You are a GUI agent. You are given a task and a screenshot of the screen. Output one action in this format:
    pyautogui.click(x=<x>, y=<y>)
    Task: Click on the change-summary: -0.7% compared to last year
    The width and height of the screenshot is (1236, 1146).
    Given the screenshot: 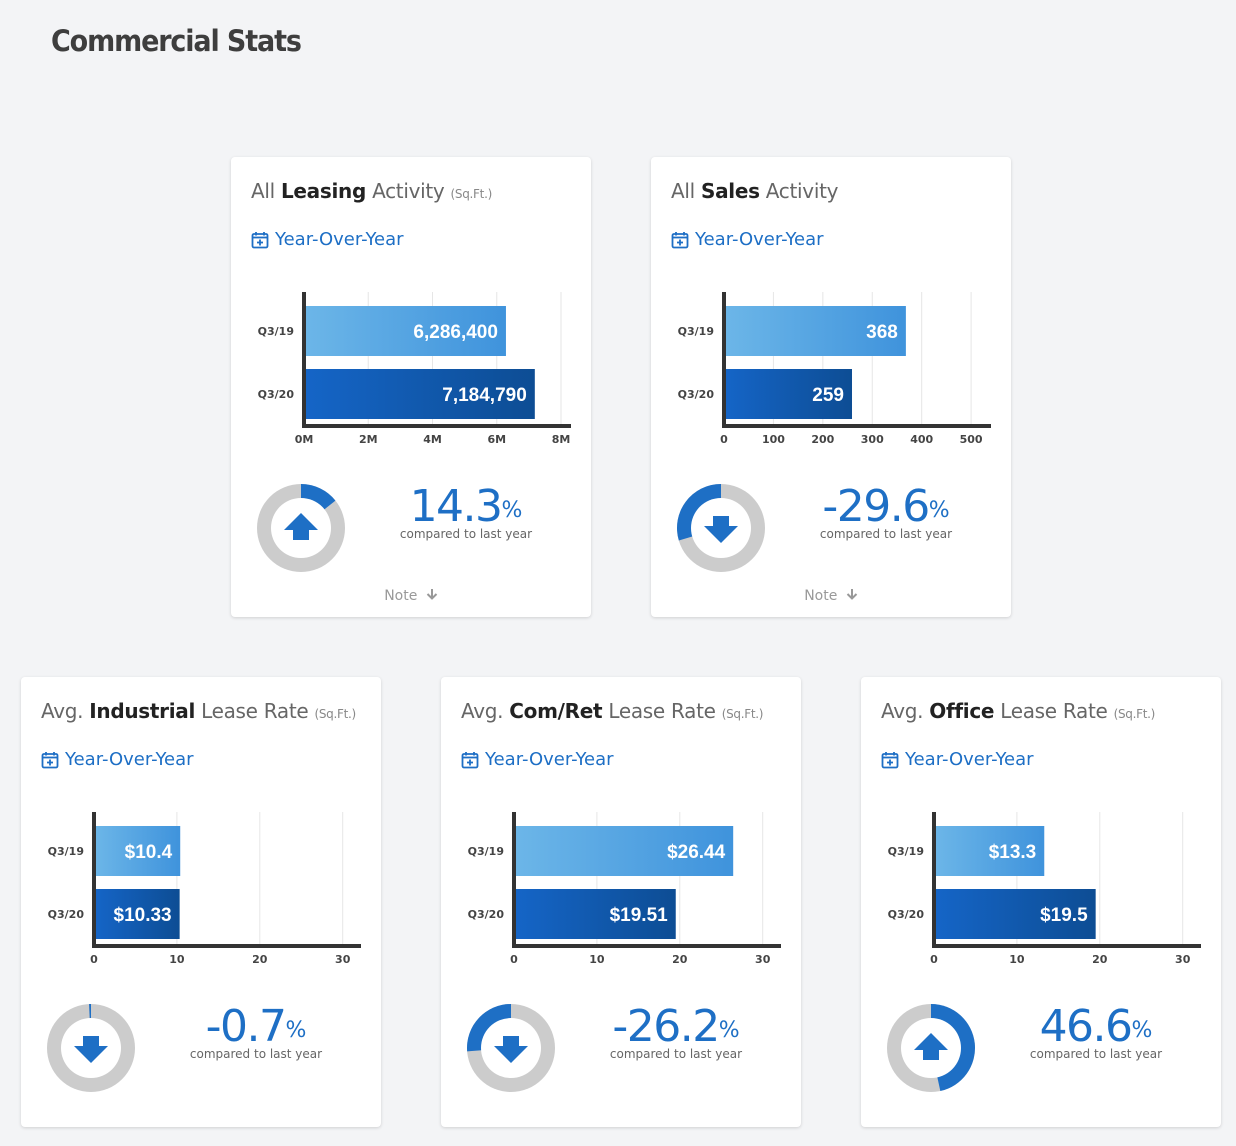 What is the action you would take?
    pyautogui.click(x=256, y=1031)
    